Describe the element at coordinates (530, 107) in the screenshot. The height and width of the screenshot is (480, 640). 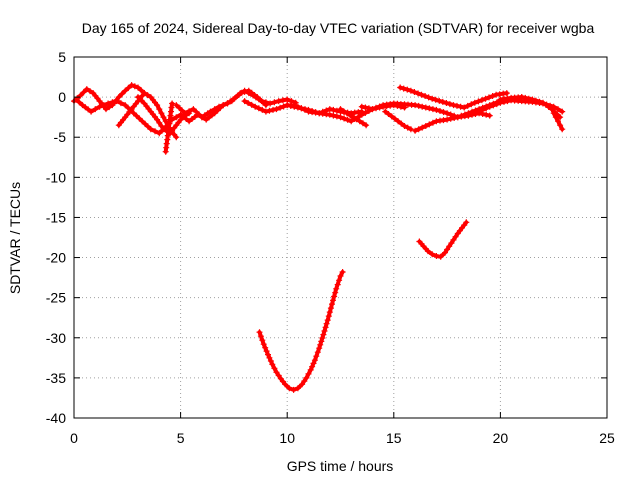
I see `series-track-p` at that location.